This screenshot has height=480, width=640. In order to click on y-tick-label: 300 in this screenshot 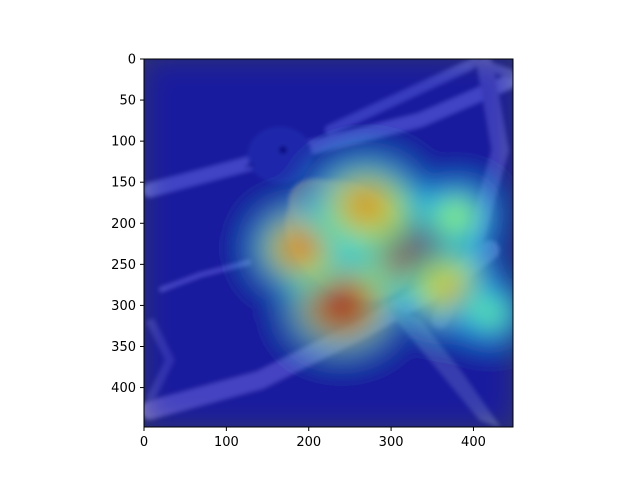, I will do `click(123, 306)`.